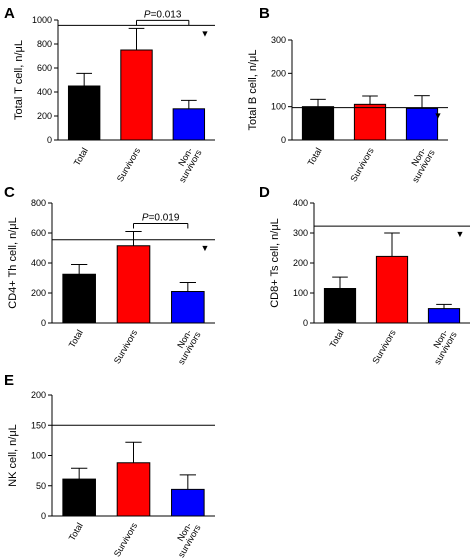 This screenshot has width=474, height=558. I want to click on p-value-label: P=0.013, so click(163, 14).